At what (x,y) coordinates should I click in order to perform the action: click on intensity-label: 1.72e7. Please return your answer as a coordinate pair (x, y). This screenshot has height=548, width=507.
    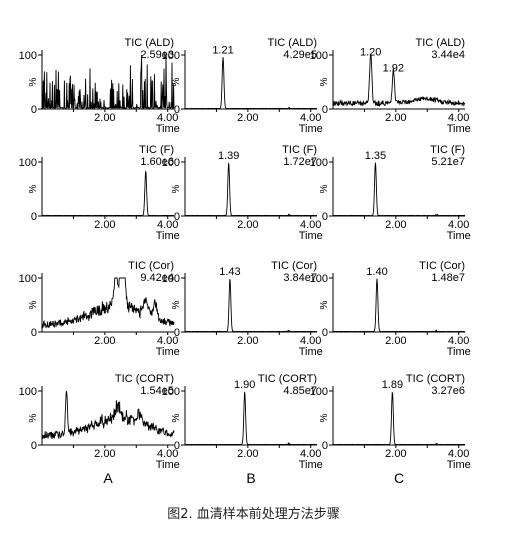
    Looking at the image, I should click on (300, 162).